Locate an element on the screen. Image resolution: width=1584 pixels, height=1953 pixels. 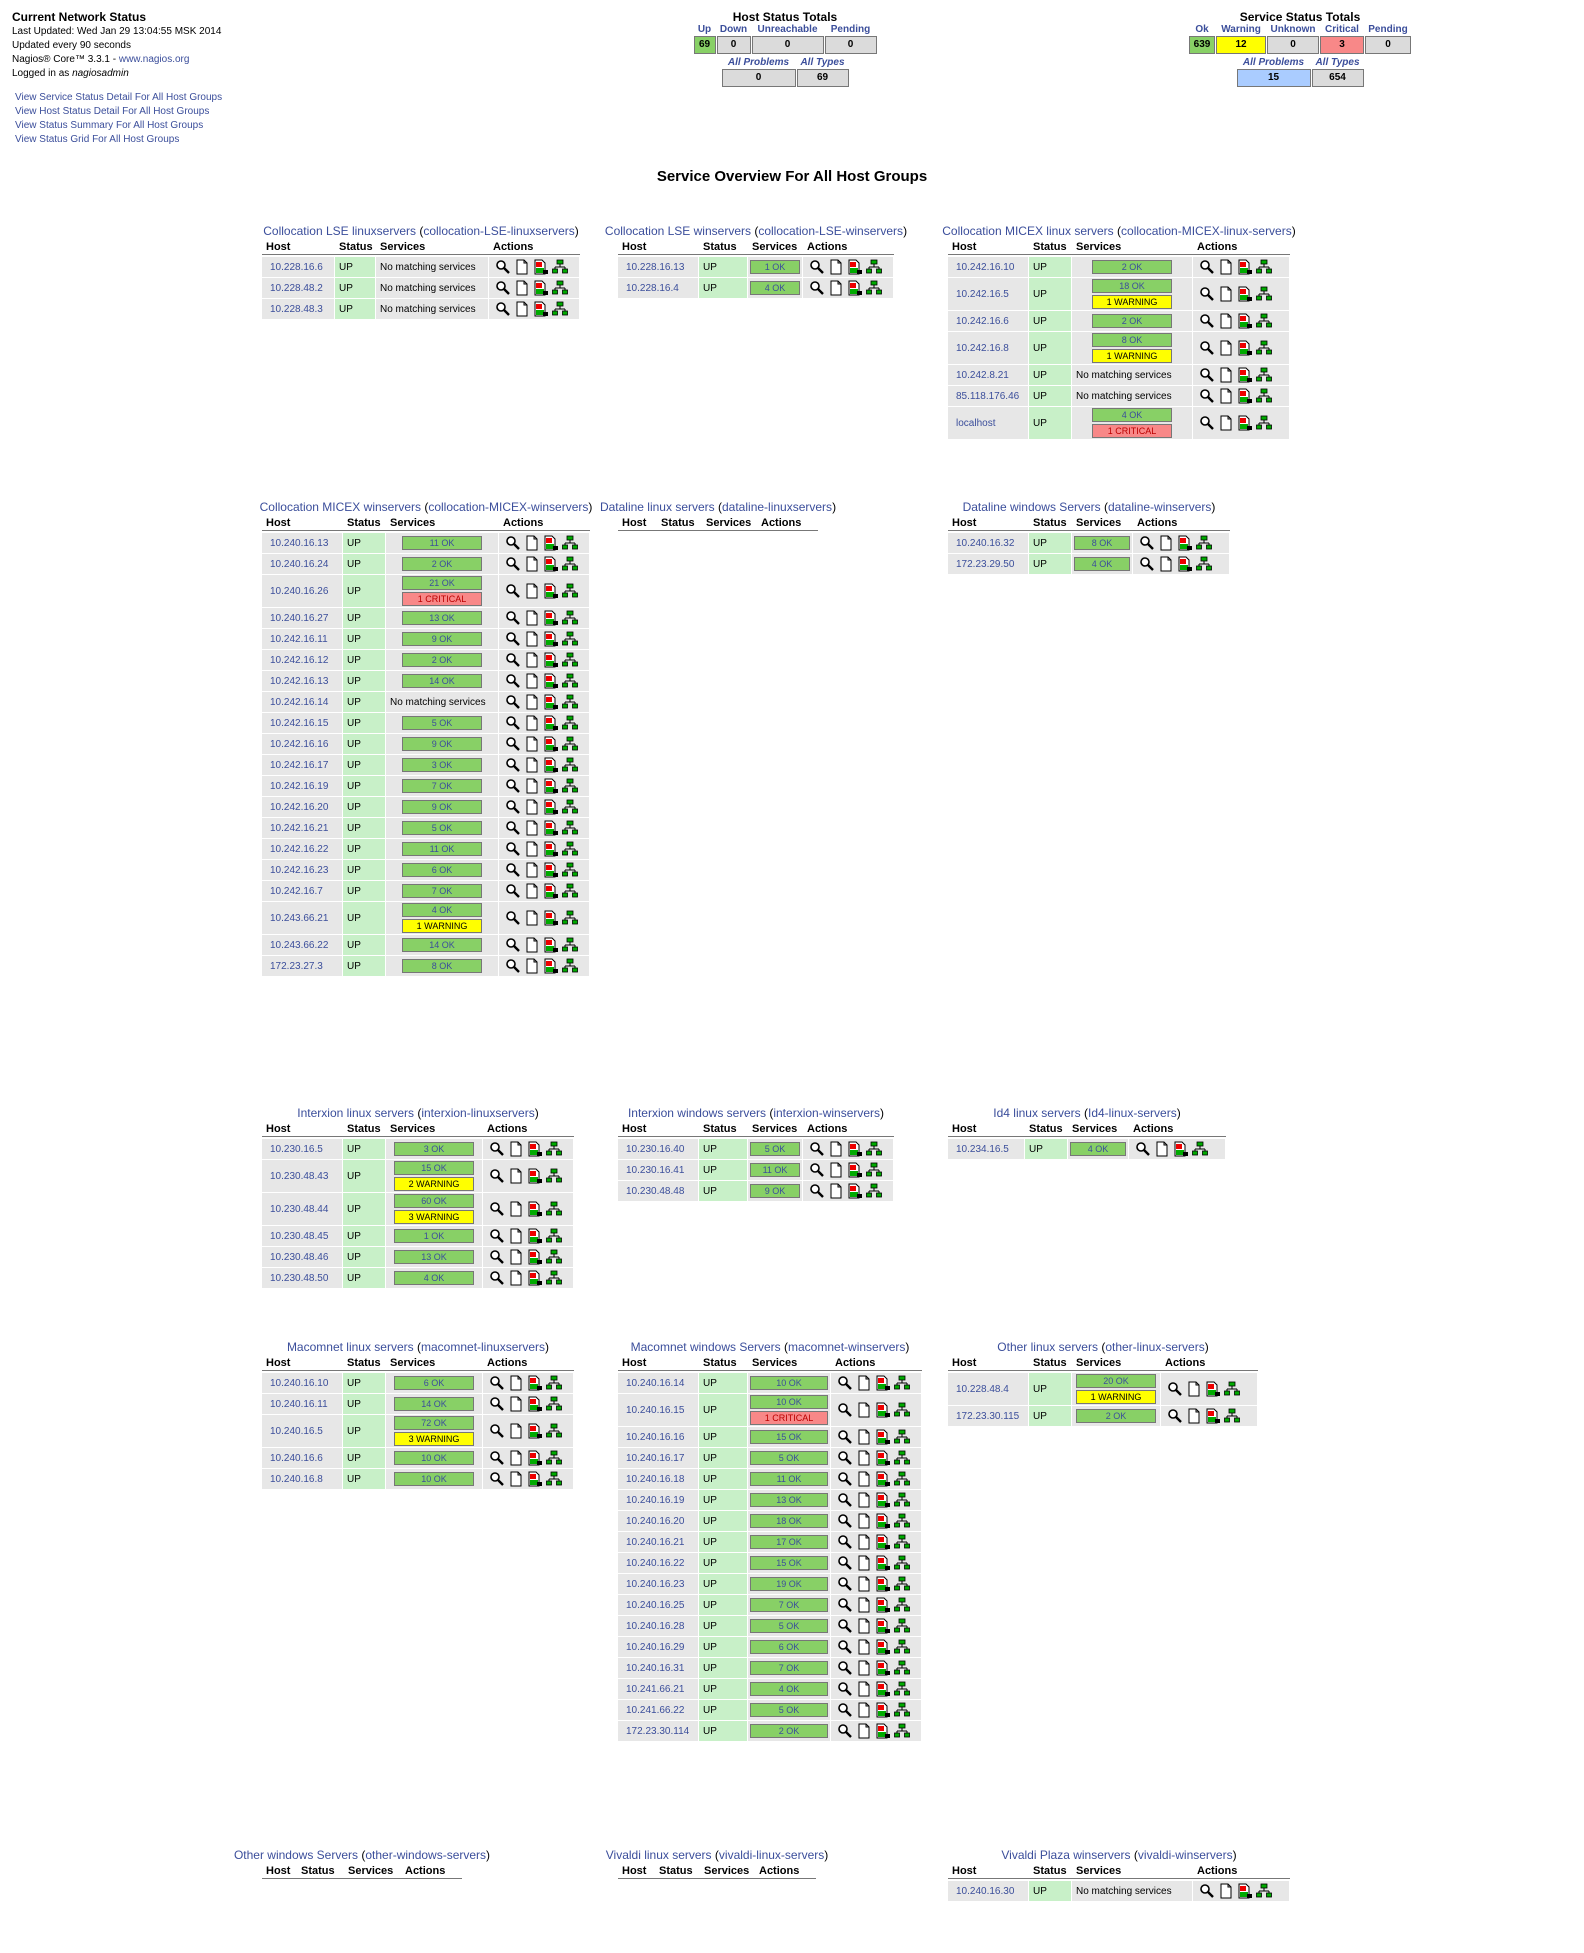
host-name-link: 10.240.16.25 is located at coordinates (658, 1605).